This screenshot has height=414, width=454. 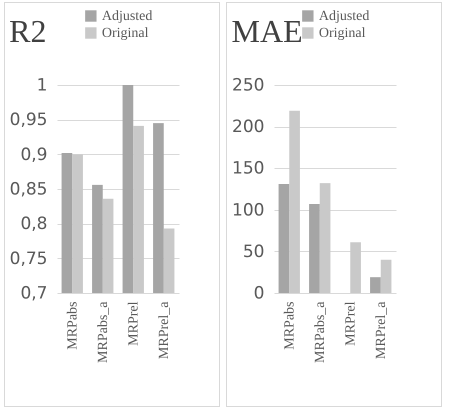 I want to click on y-tick-label: 0, so click(x=259, y=294).